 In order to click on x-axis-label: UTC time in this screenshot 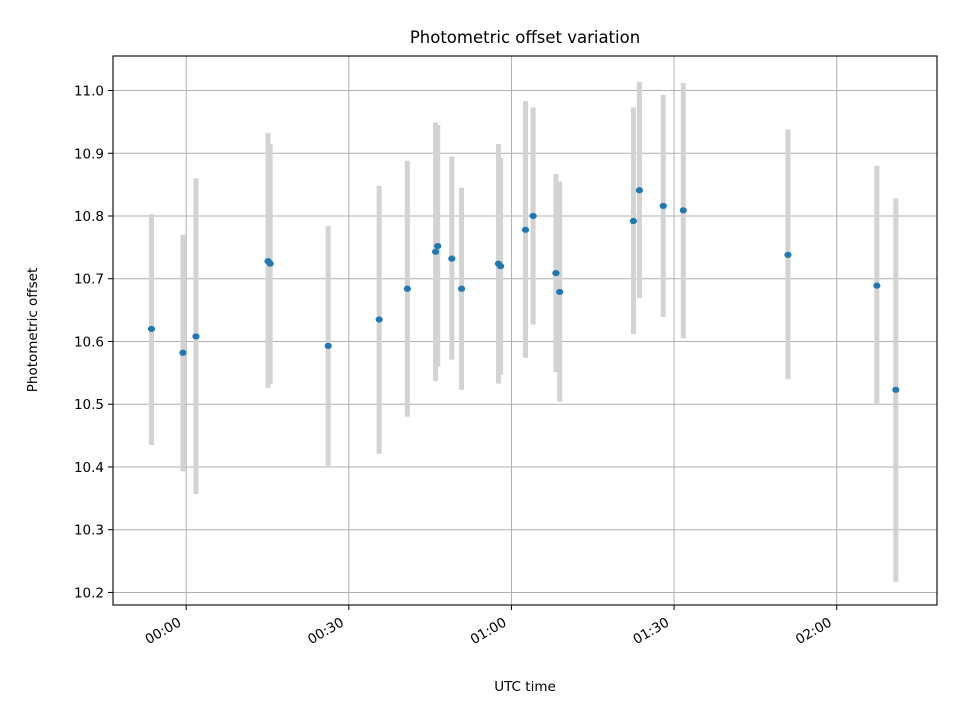, I will do `click(525, 687)`.